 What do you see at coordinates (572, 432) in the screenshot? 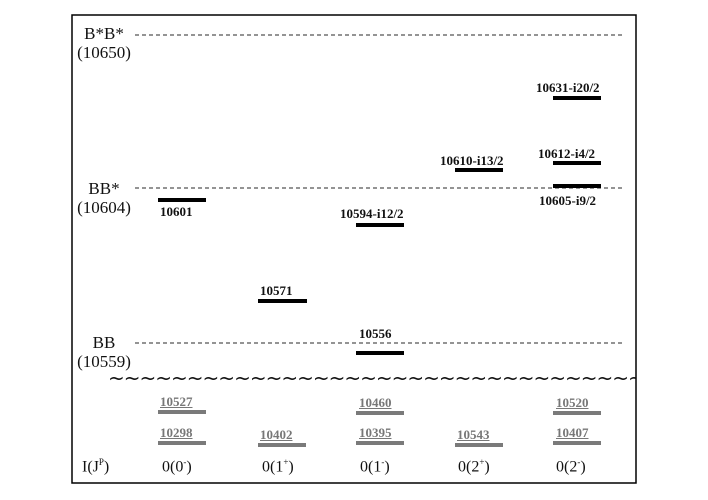
I see `lower-label-10407: 10407` at bounding box center [572, 432].